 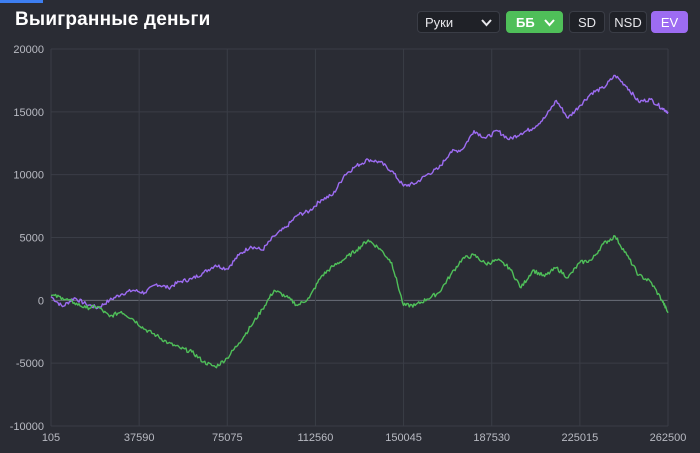 I want to click on unit-dropdown-label: ББ, so click(x=525, y=22).